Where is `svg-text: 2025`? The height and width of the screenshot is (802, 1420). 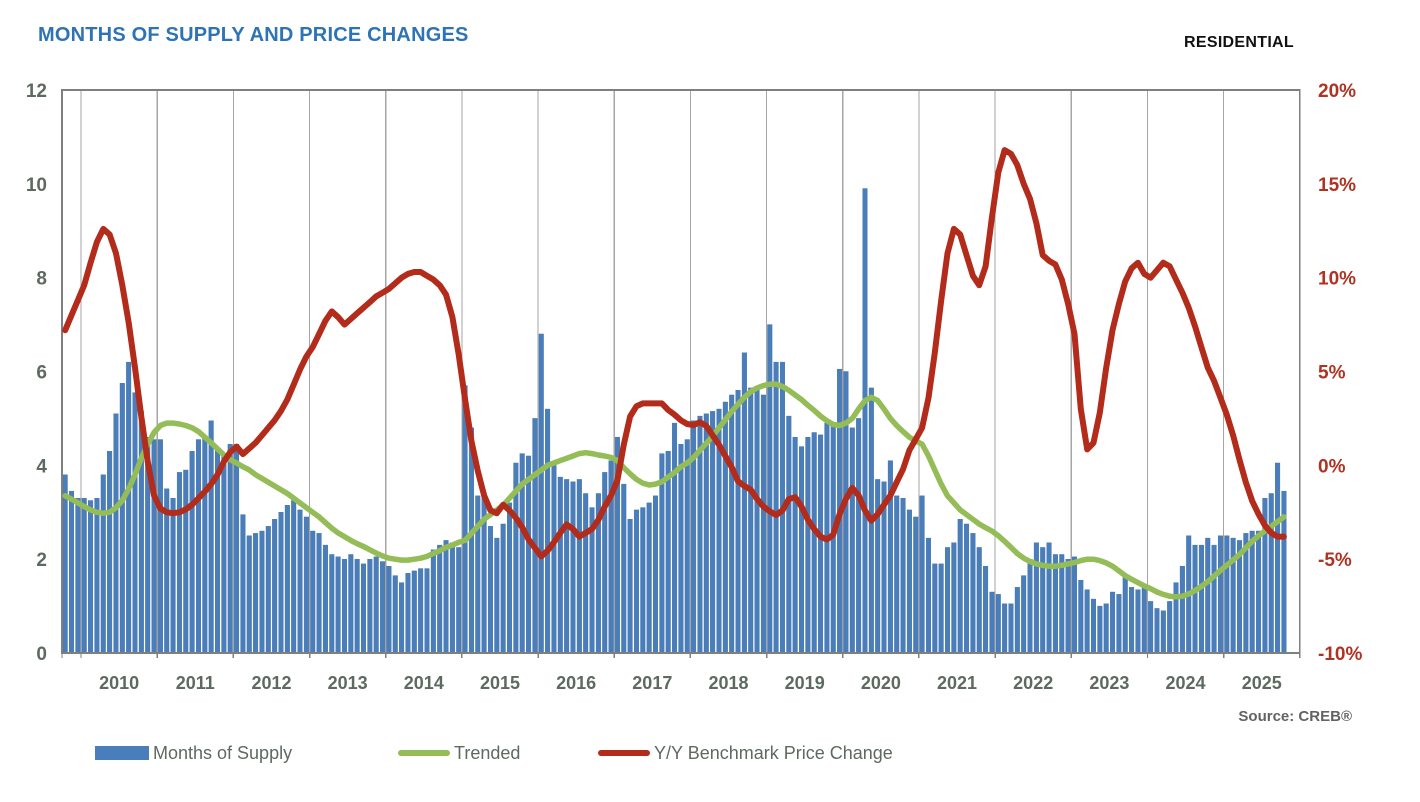 svg-text: 2025 is located at coordinates (1262, 683).